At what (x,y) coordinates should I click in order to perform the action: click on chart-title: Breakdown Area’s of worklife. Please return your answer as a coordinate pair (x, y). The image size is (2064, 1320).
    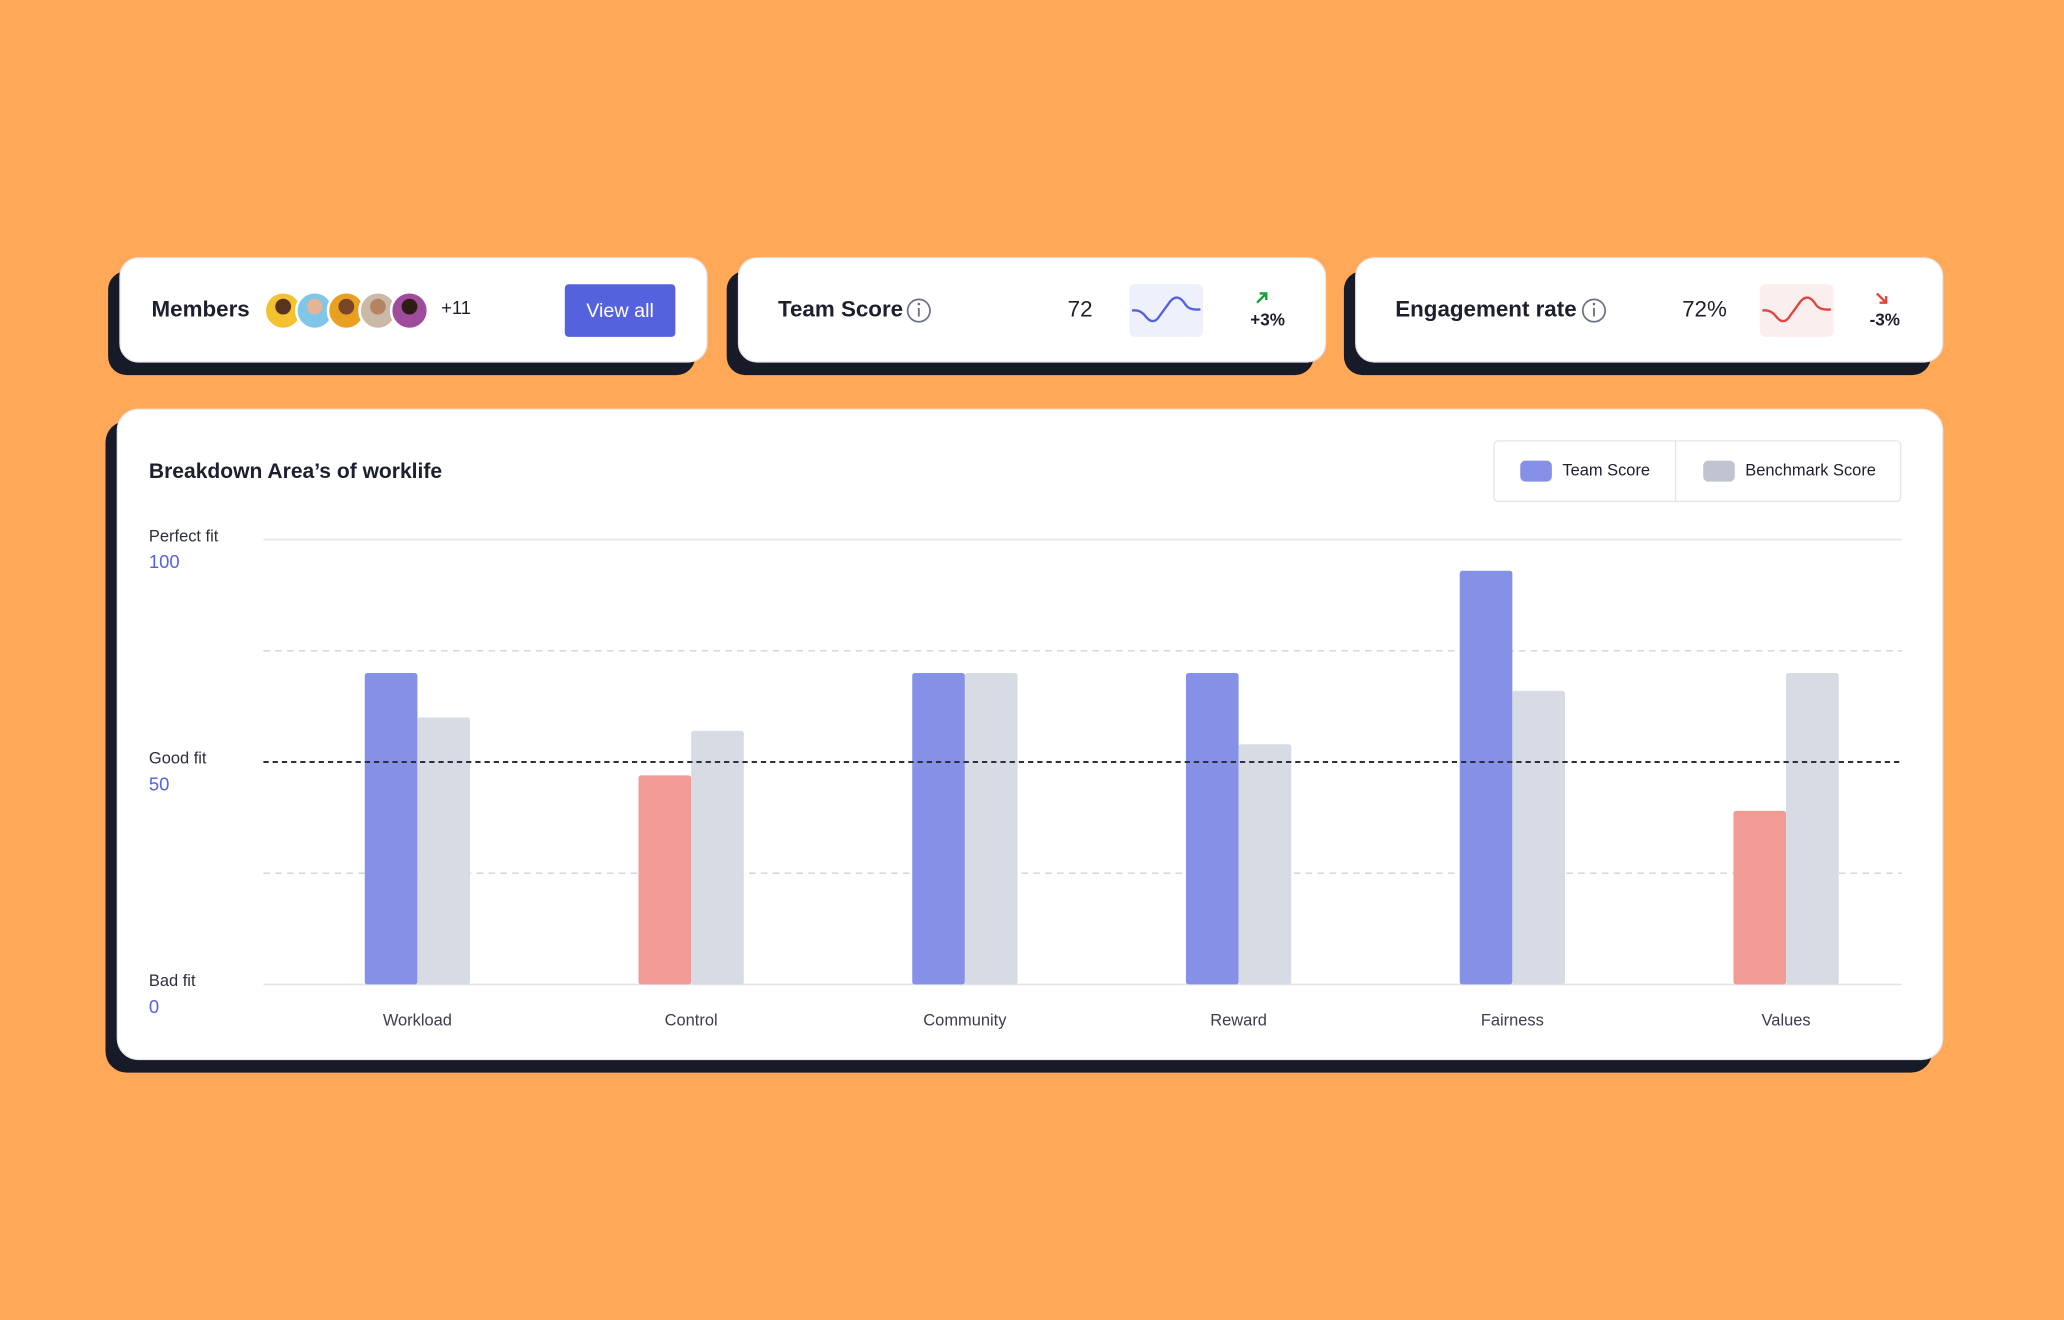
    Looking at the image, I should click on (295, 471).